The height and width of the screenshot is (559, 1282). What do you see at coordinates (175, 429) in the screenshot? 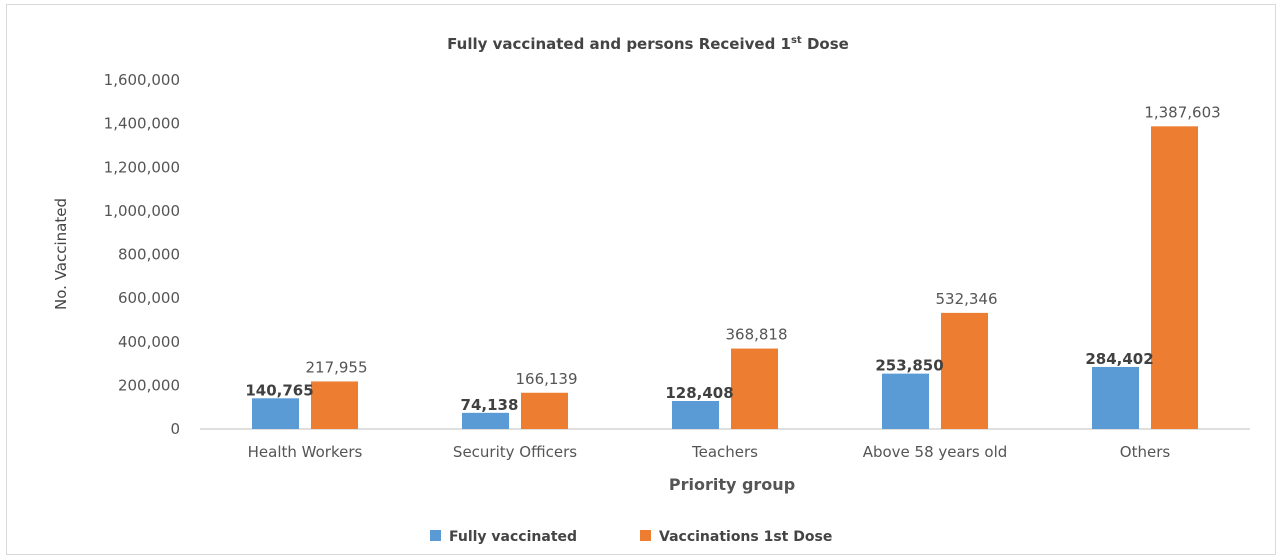
I see `y-tick-label: 0` at bounding box center [175, 429].